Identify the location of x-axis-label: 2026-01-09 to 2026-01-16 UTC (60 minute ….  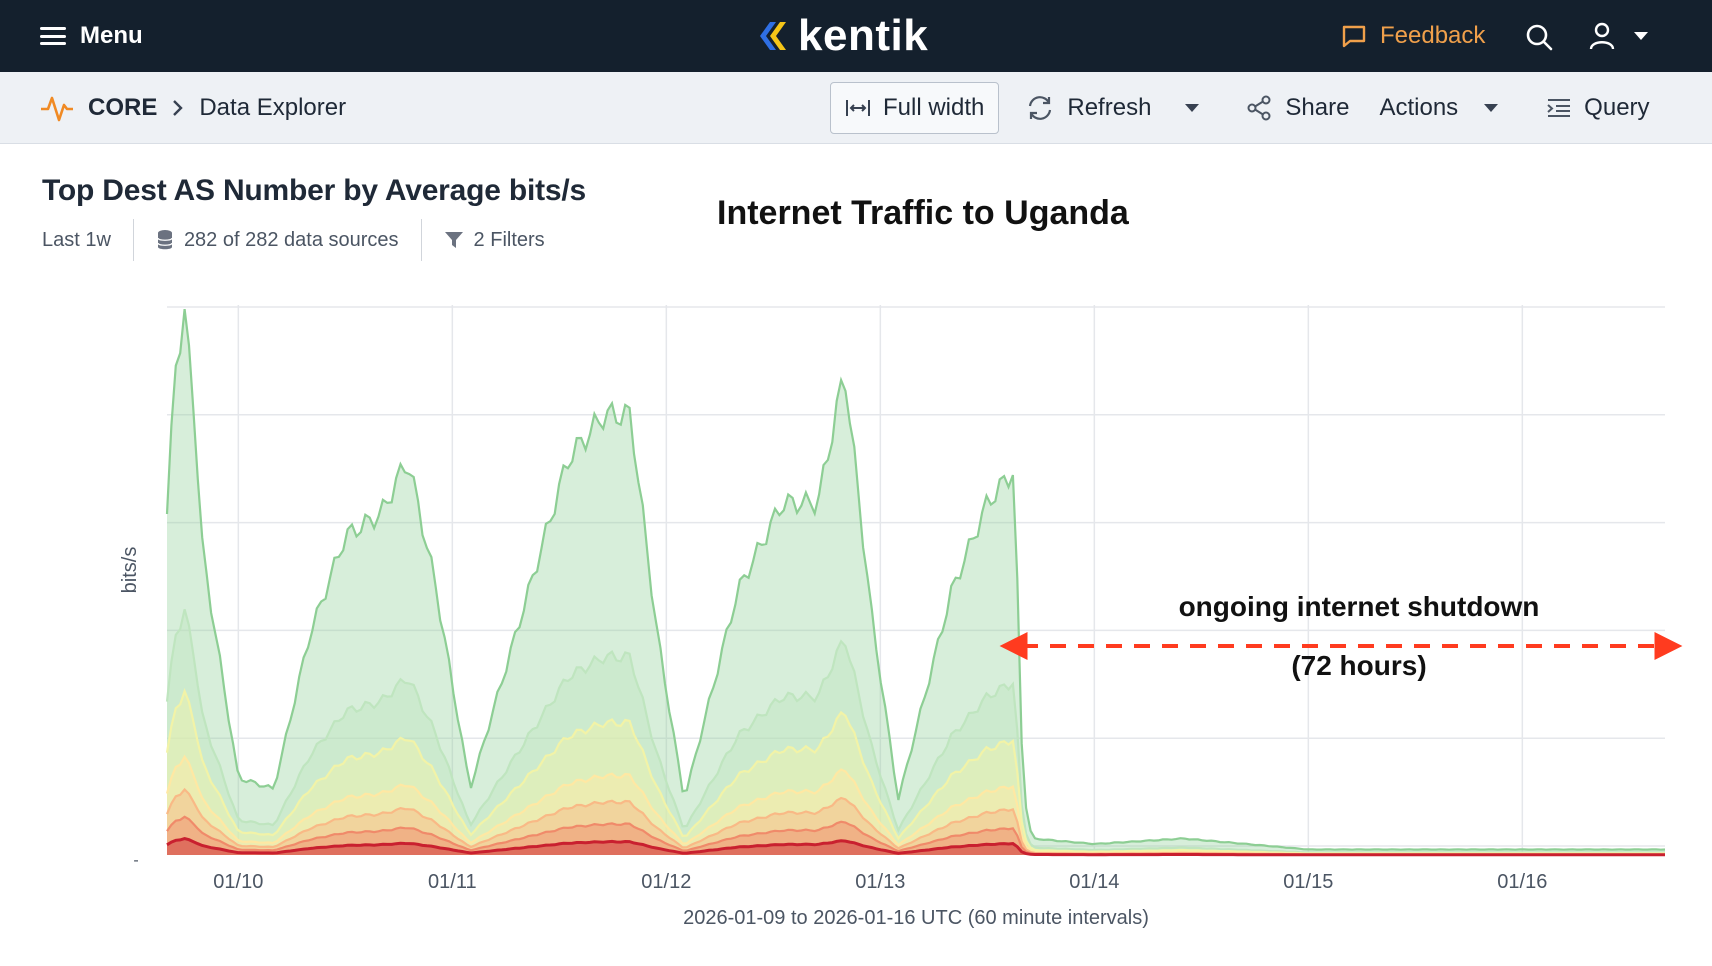
(916, 918).